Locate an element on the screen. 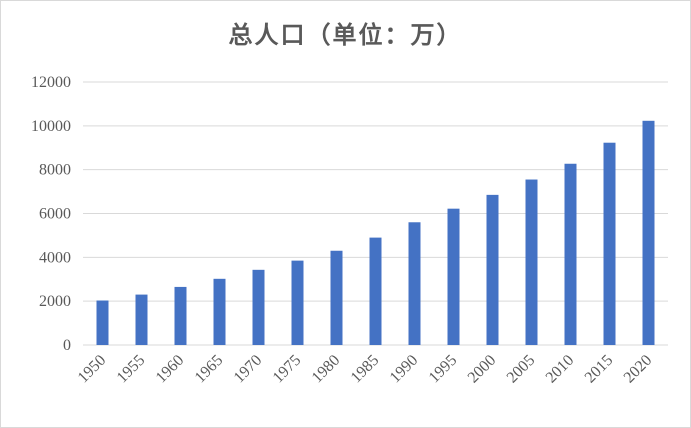 The width and height of the screenshot is (691, 428). x-tick-label: 2015 is located at coordinates (599, 369).